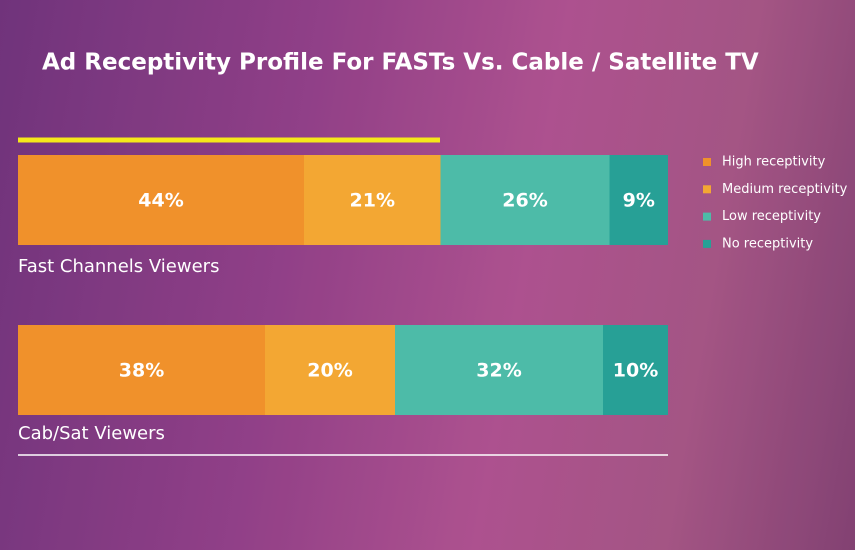 The image size is (855, 550). Describe the element at coordinates (767, 243) in the screenshot. I see `legend-label: No receptivity` at that location.